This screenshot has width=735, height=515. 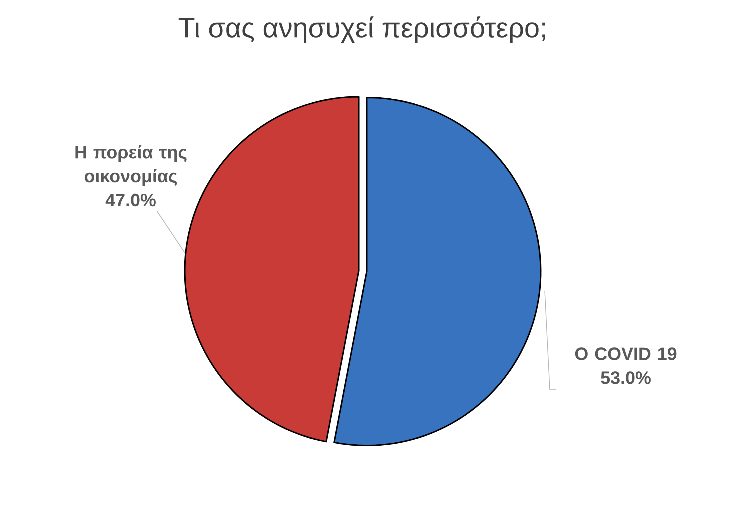 What do you see at coordinates (626, 354) in the screenshot?
I see `slice-label: Ο COVID 19` at bounding box center [626, 354].